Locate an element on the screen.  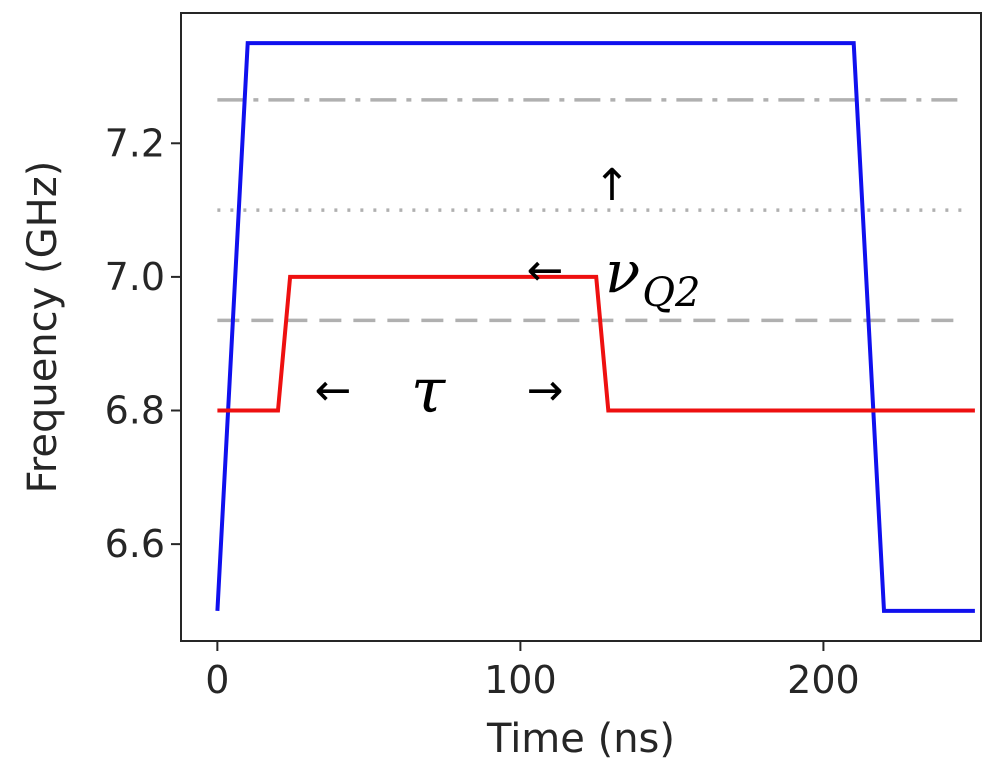
nu-left-arrow-annotation: ← is located at coordinates (545, 270).